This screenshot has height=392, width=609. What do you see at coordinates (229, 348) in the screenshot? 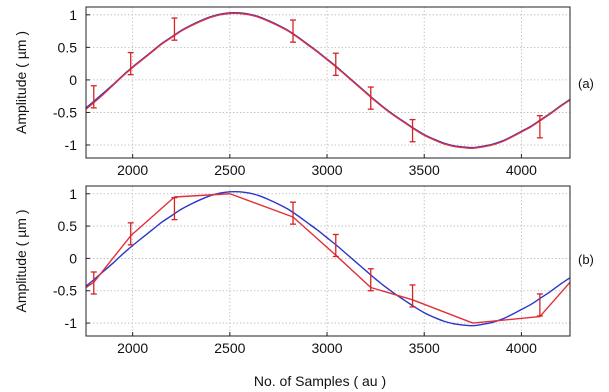
I see `panel-b-xtick-label: 2500` at bounding box center [229, 348].